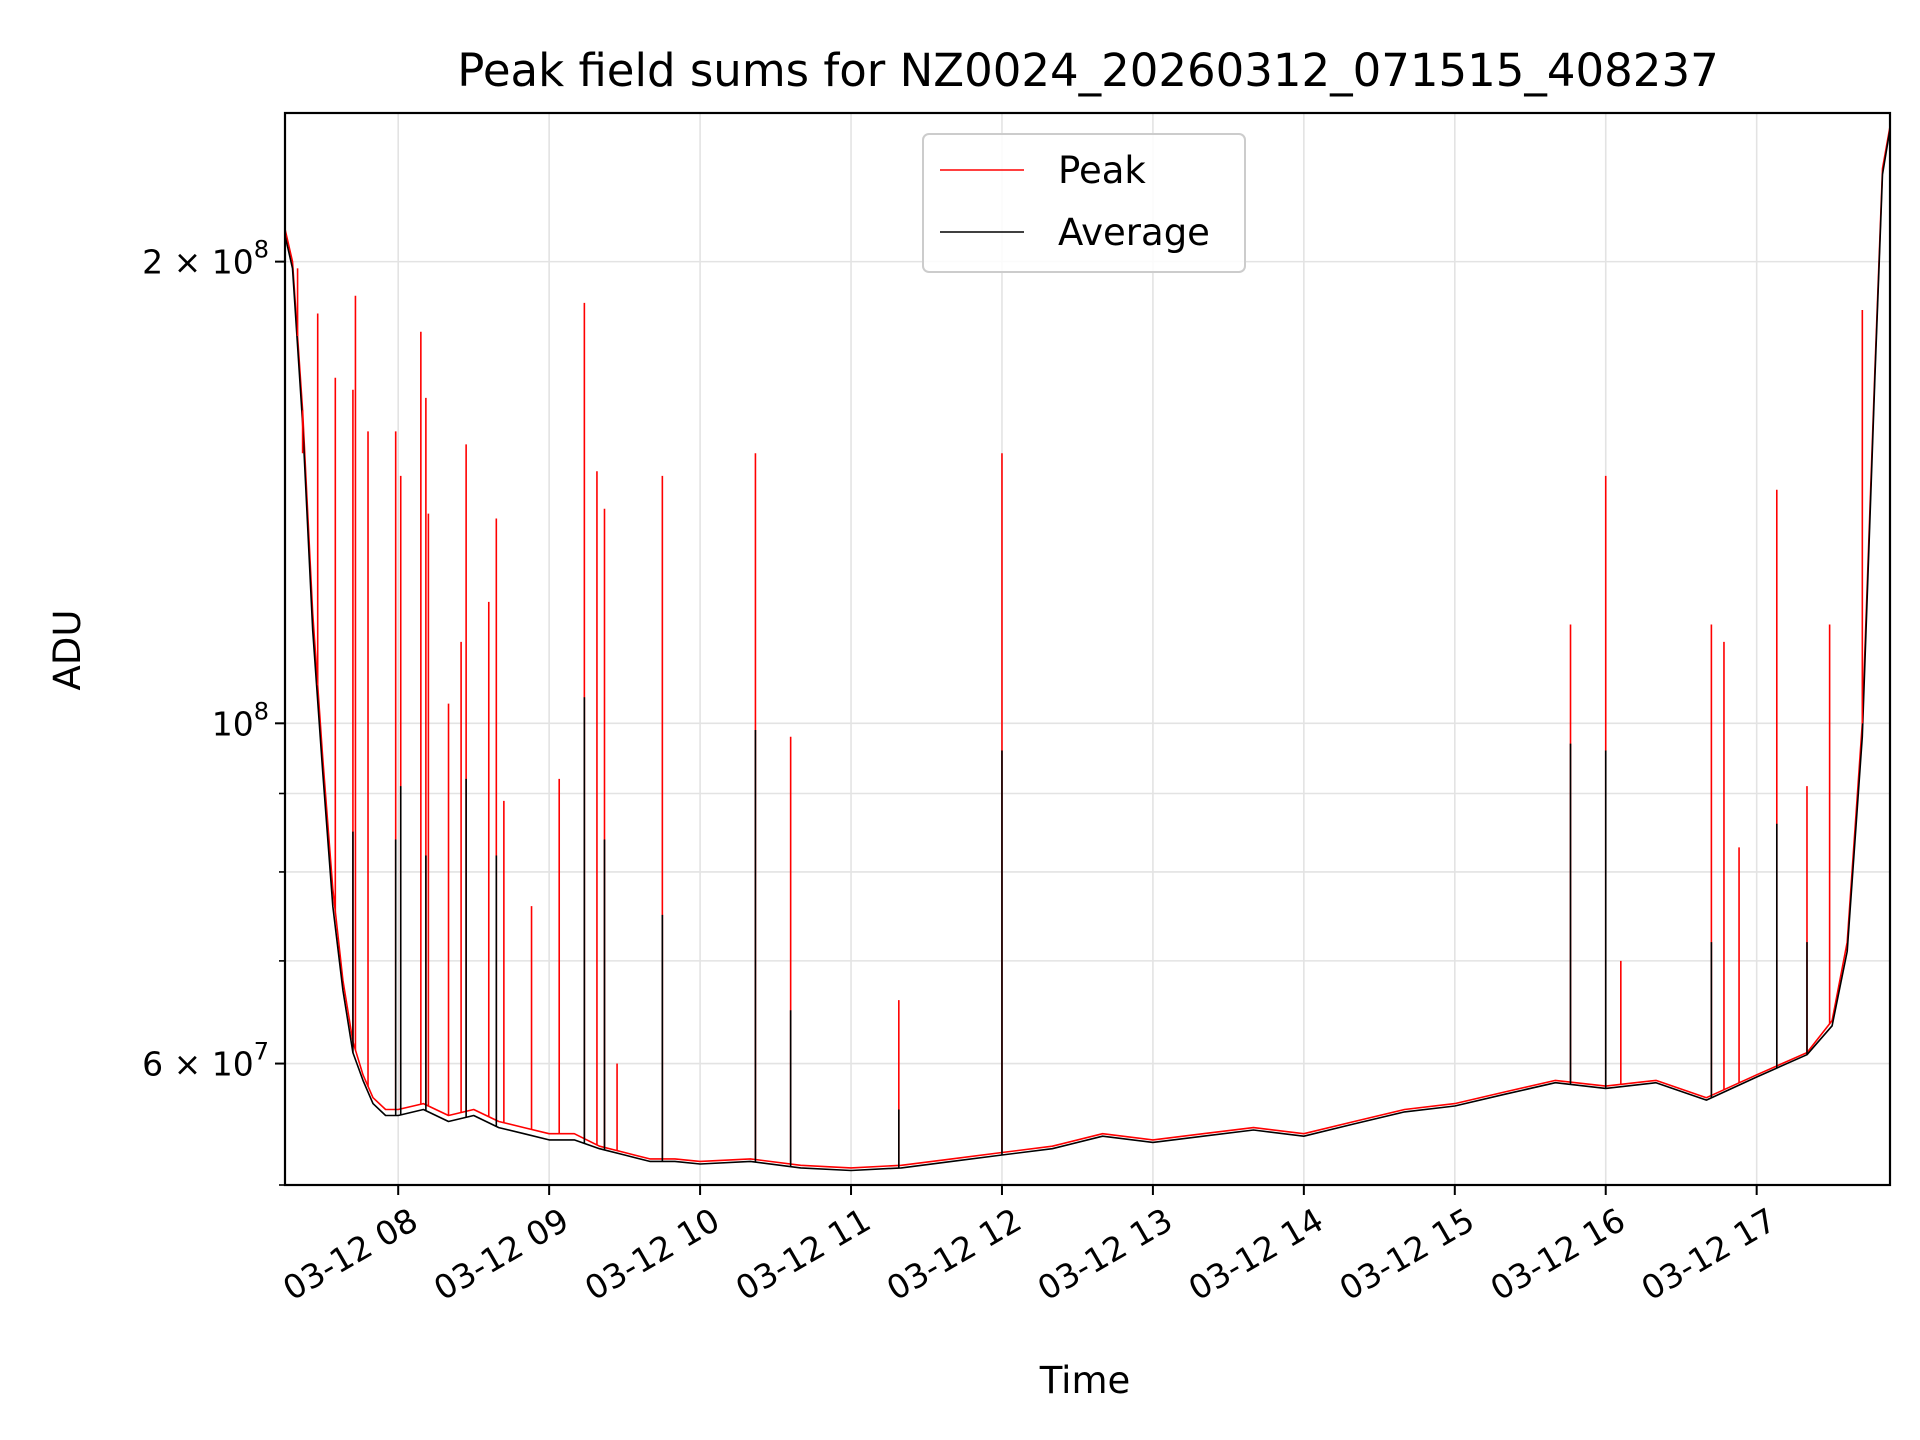 The image size is (1920, 1440). Describe the element at coordinates (803, 1254) in the screenshot. I see `x-tick-label: 03-12 11` at that location.